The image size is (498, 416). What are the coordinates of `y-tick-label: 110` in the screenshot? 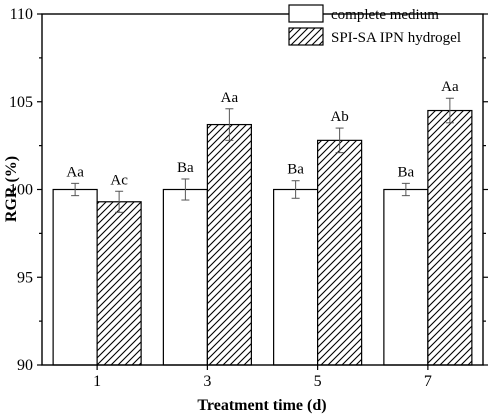 It's located at (21, 14).